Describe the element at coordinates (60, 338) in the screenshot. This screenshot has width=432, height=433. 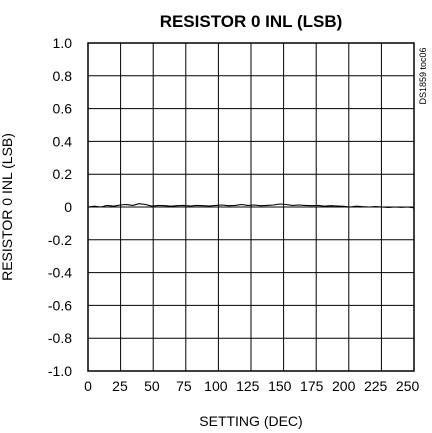
I see `y-tick-label: -0.8` at that location.